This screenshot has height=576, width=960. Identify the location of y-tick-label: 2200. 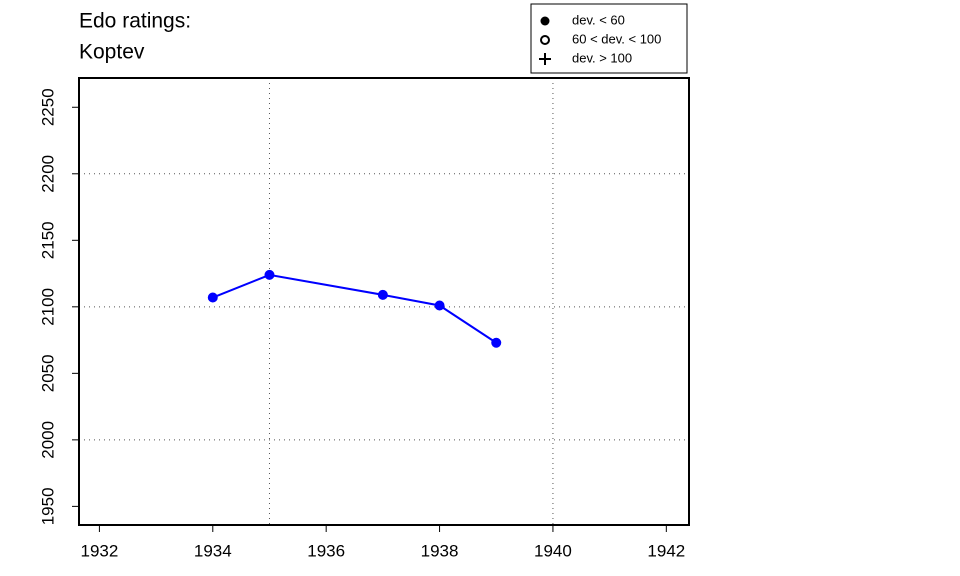
(47, 174).